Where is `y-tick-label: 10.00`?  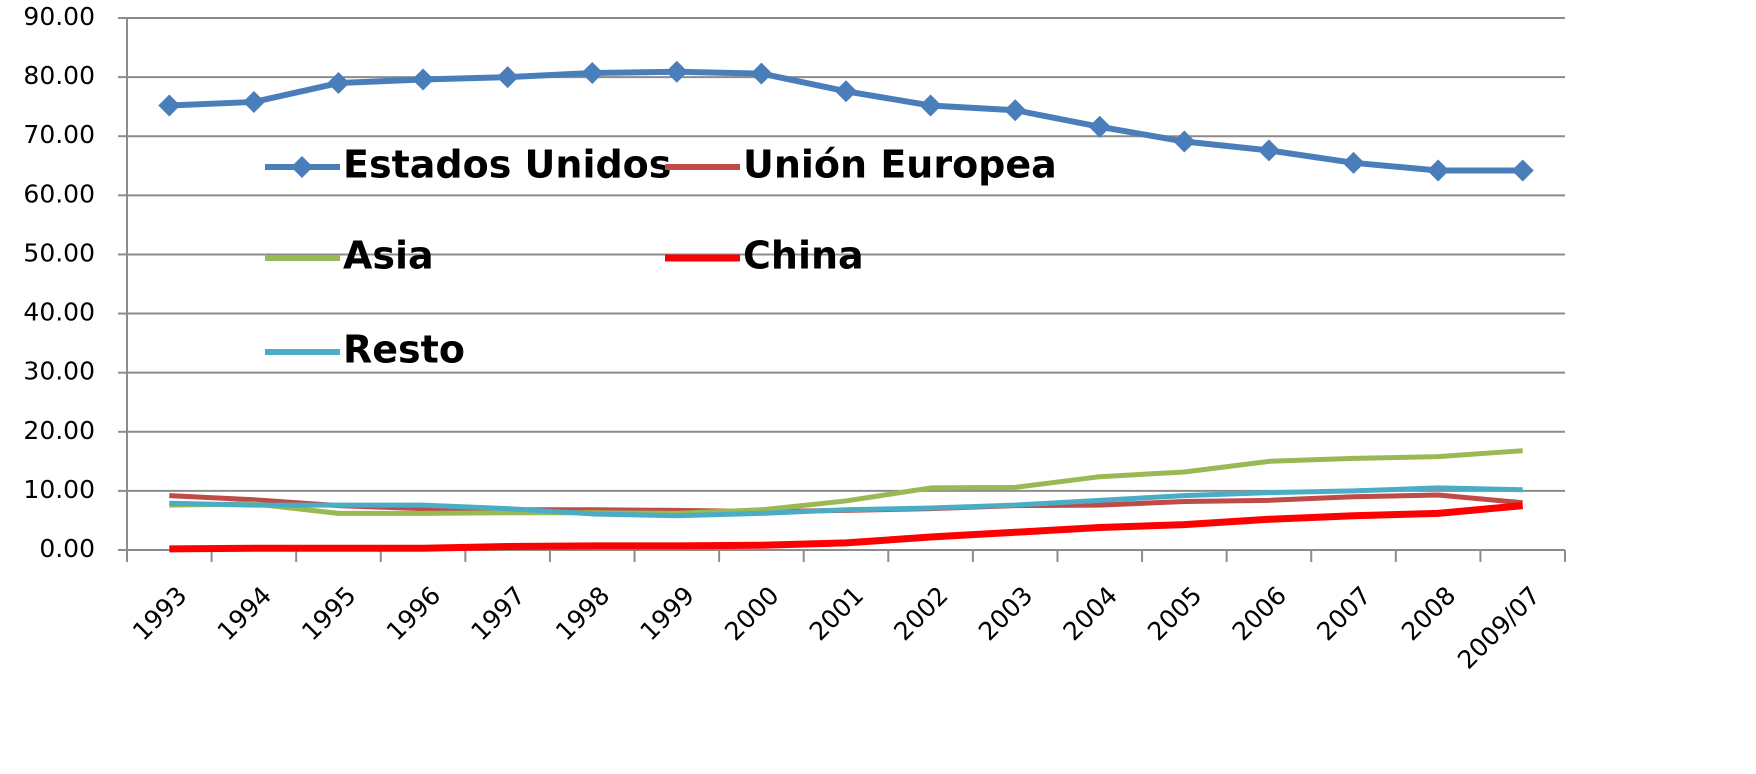 y-tick-label: 10.00 is located at coordinates (59, 489).